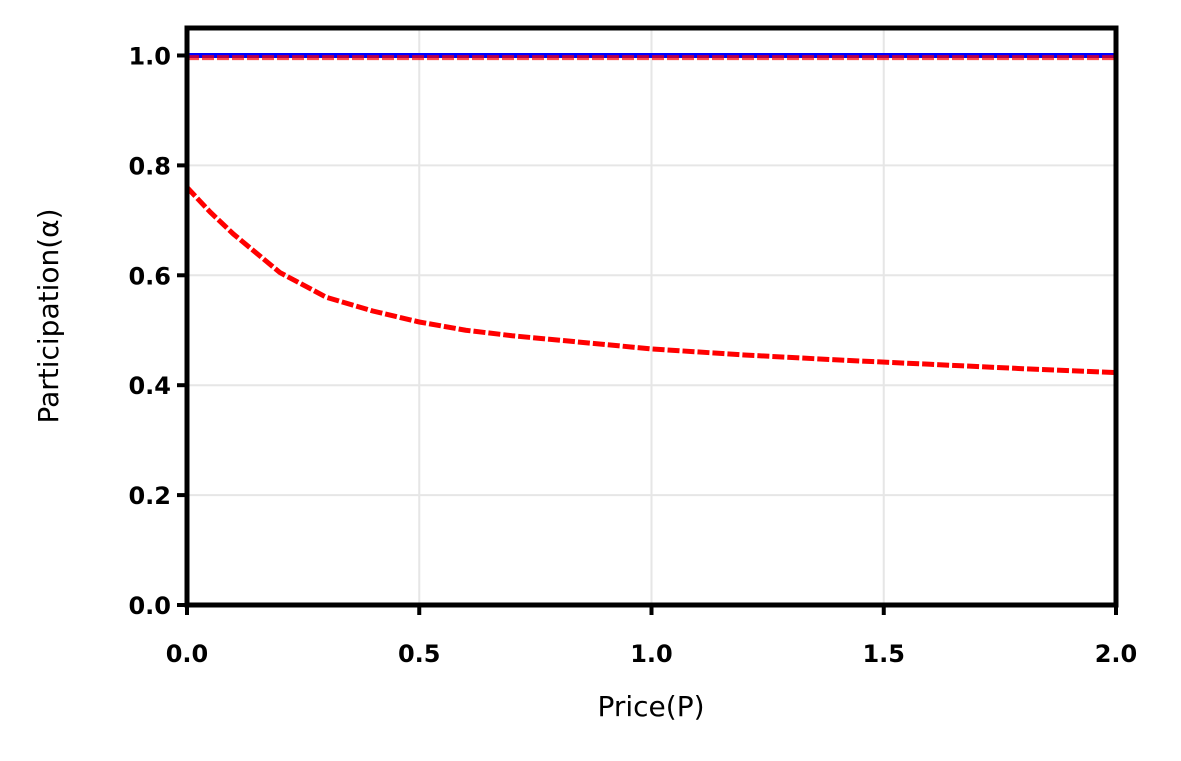 This screenshot has height=761, width=1181. I want to click on y-tick-label: 1.0, so click(149, 56).